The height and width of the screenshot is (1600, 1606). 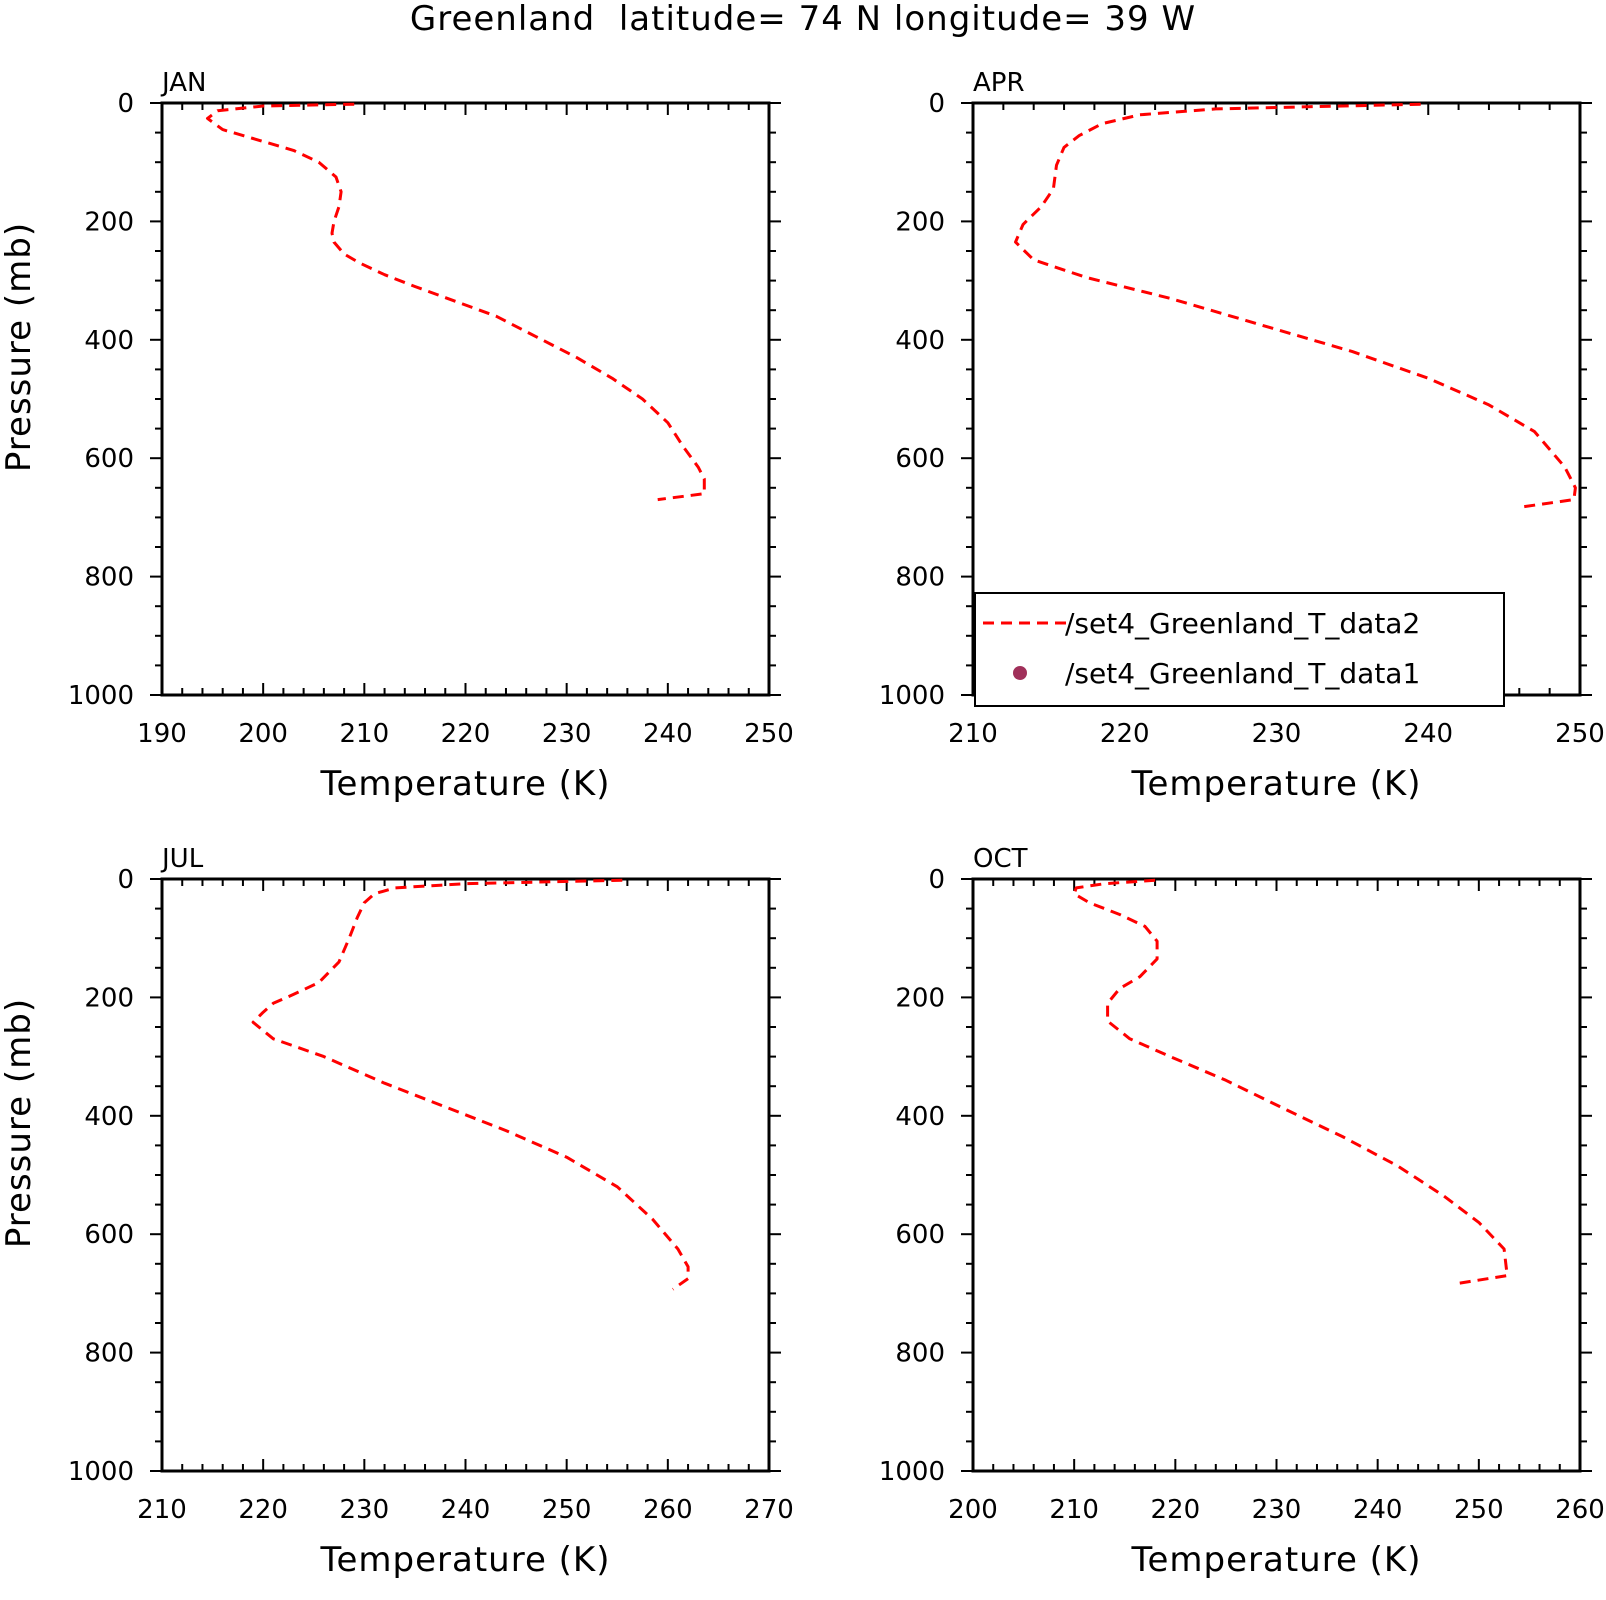 I want to click on figure-title: Greenland latitude= 74 N longitude= 39 W, so click(x=803, y=19).